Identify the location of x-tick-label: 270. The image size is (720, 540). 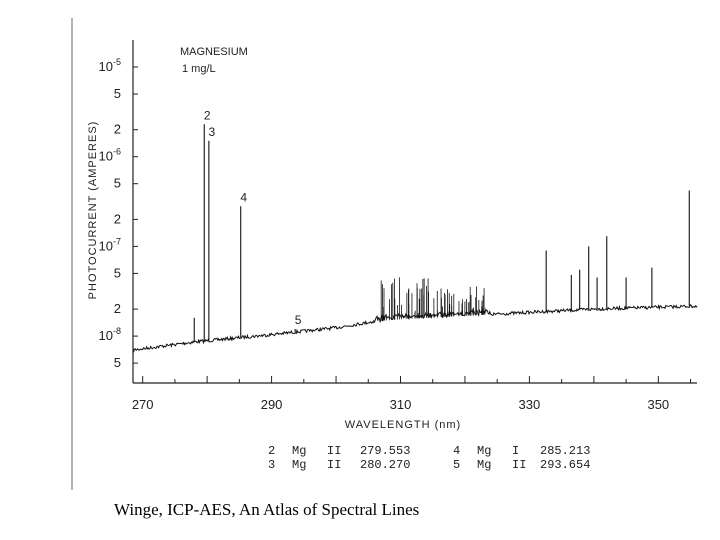
(143, 404).